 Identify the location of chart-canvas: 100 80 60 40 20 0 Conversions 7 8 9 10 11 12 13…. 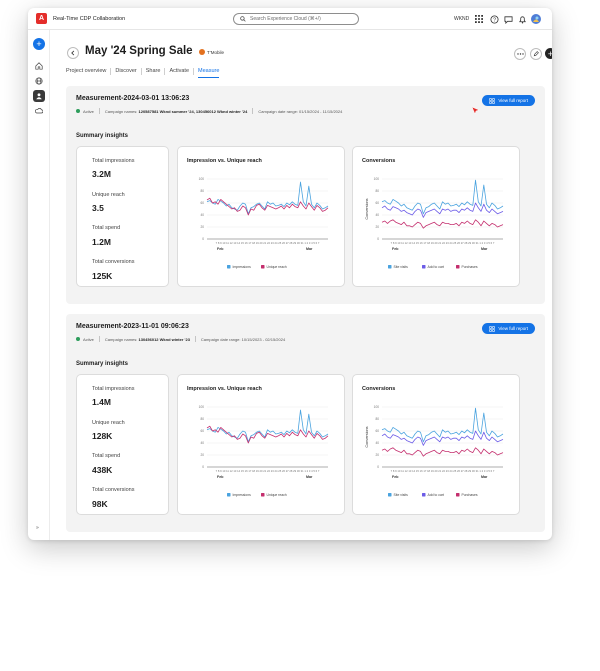
(434, 451).